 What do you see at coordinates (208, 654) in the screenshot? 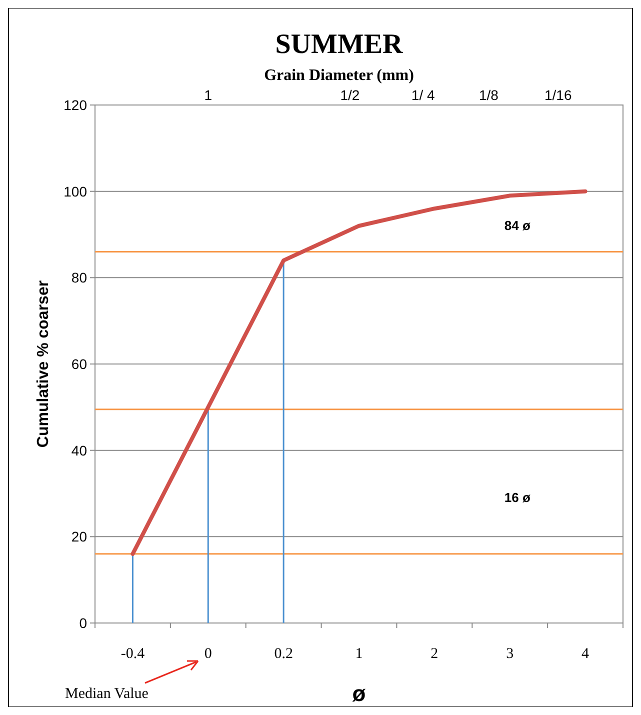
I see `x-tick-label: 0` at bounding box center [208, 654].